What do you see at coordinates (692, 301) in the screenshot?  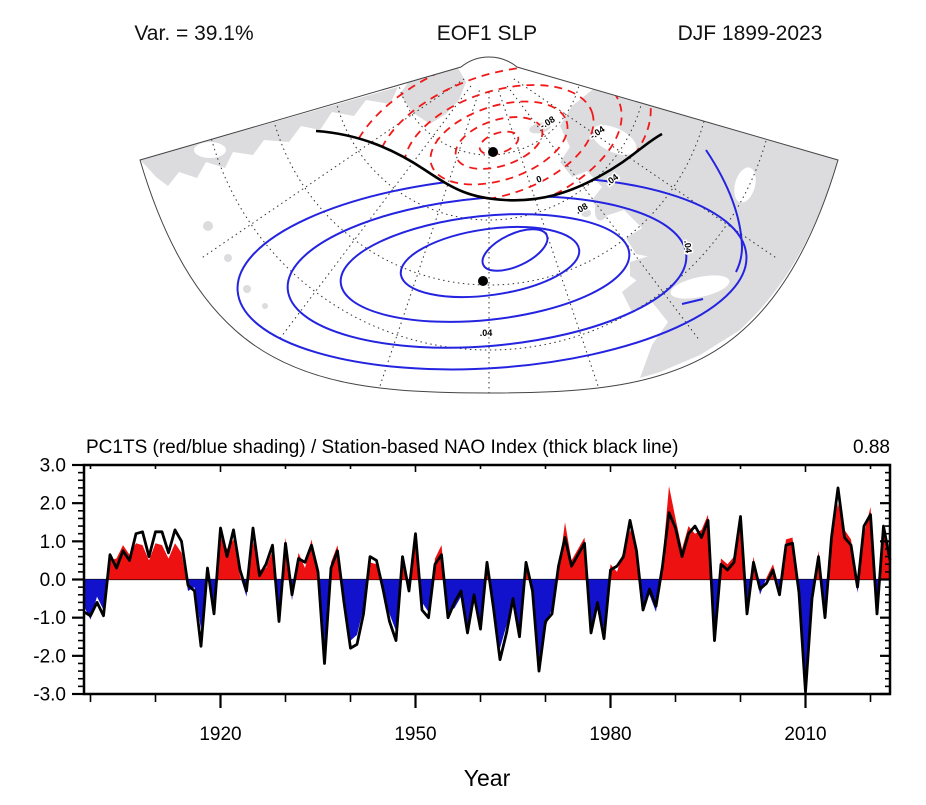 I see `positive-contour-fragment` at bounding box center [692, 301].